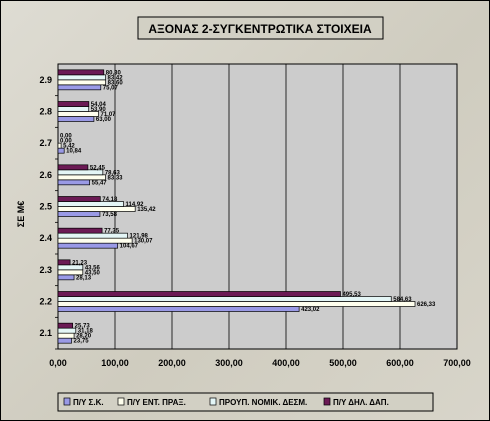 This screenshot has height=421, width=490. What do you see at coordinates (111, 88) in the screenshot?
I see `data-label: 75,07` at bounding box center [111, 88].